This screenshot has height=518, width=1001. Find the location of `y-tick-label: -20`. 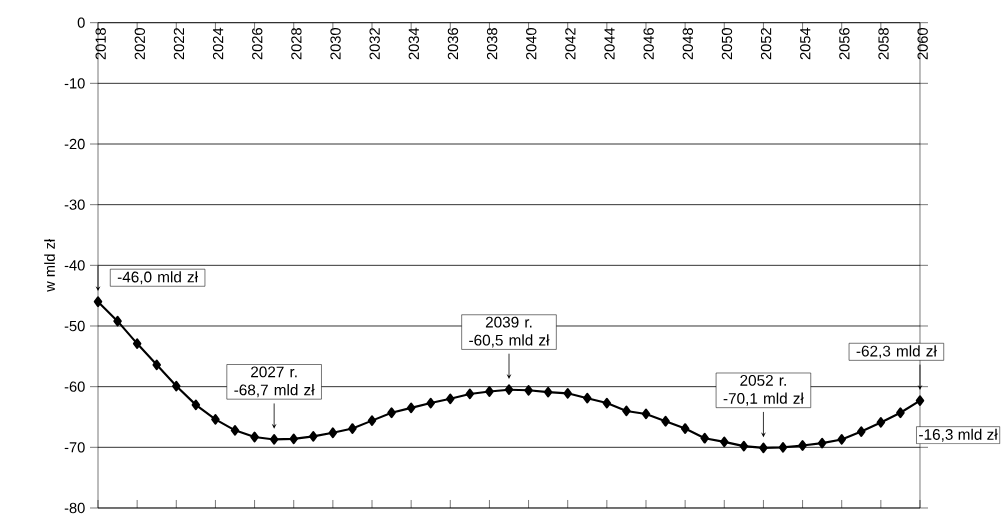

y-tick-label: -20 is located at coordinates (74, 144).